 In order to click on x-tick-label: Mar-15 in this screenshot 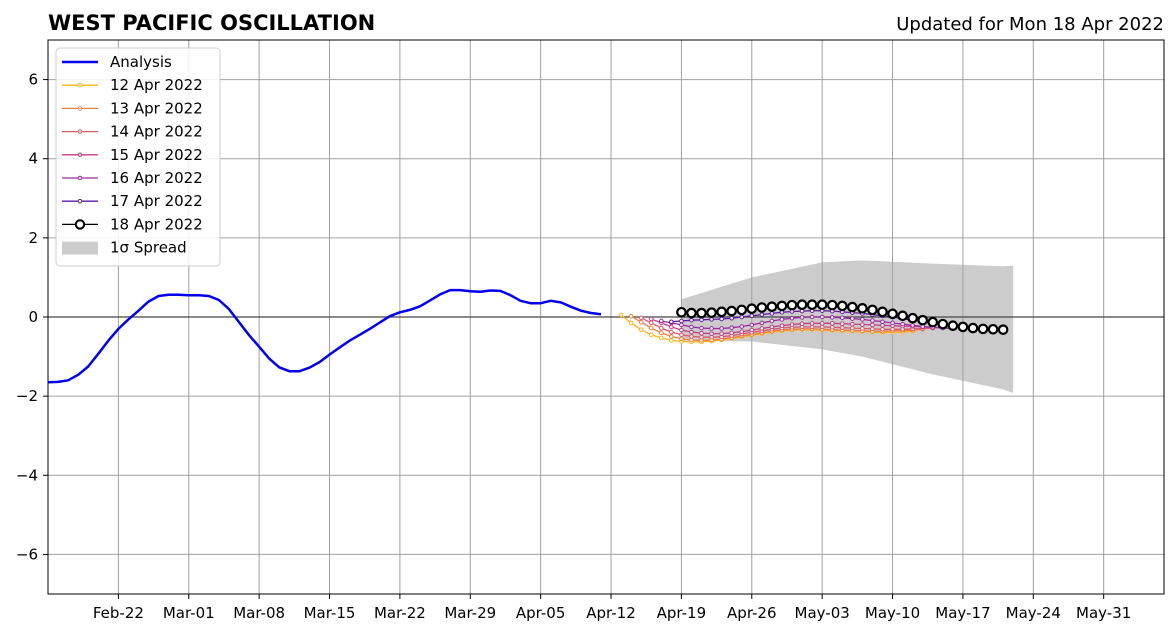, I will do `click(330, 613)`.